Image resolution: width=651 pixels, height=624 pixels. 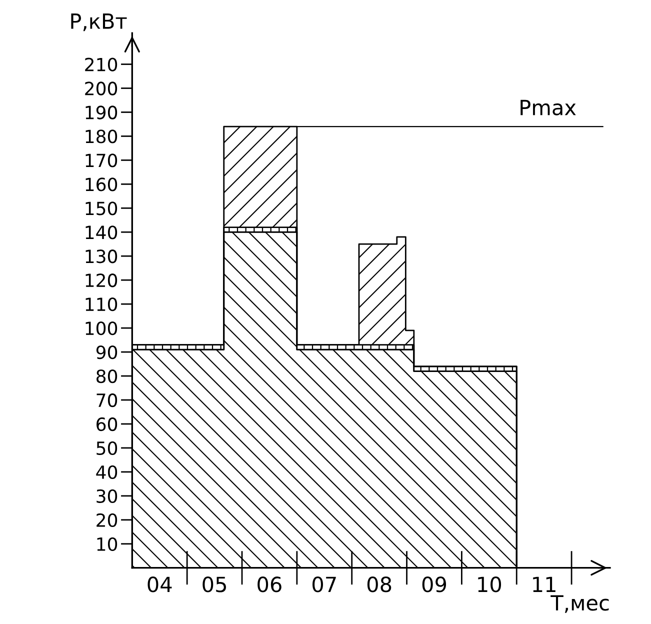 I want to click on ref-line-label: Pmax, so click(x=548, y=108).